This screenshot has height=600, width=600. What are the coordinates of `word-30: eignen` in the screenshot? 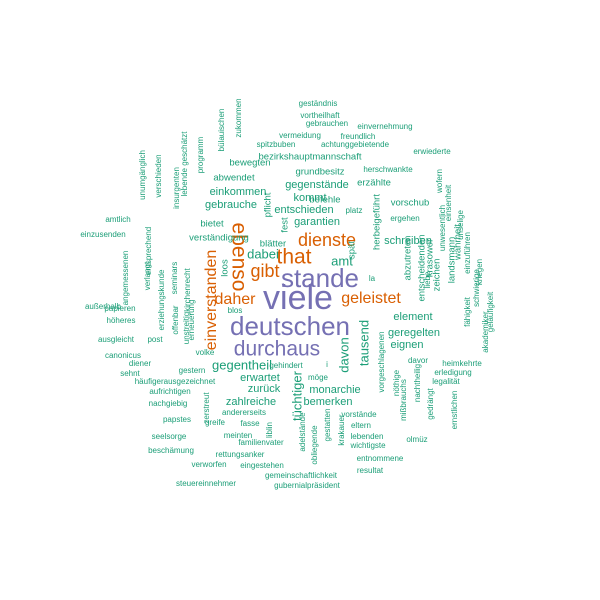 It's located at (406, 345).